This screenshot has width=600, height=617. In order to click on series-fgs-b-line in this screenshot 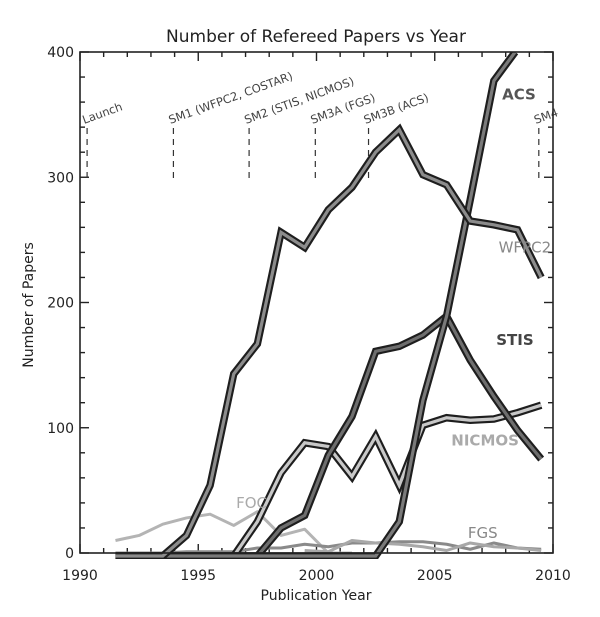, I will do `click(423, 546)`.